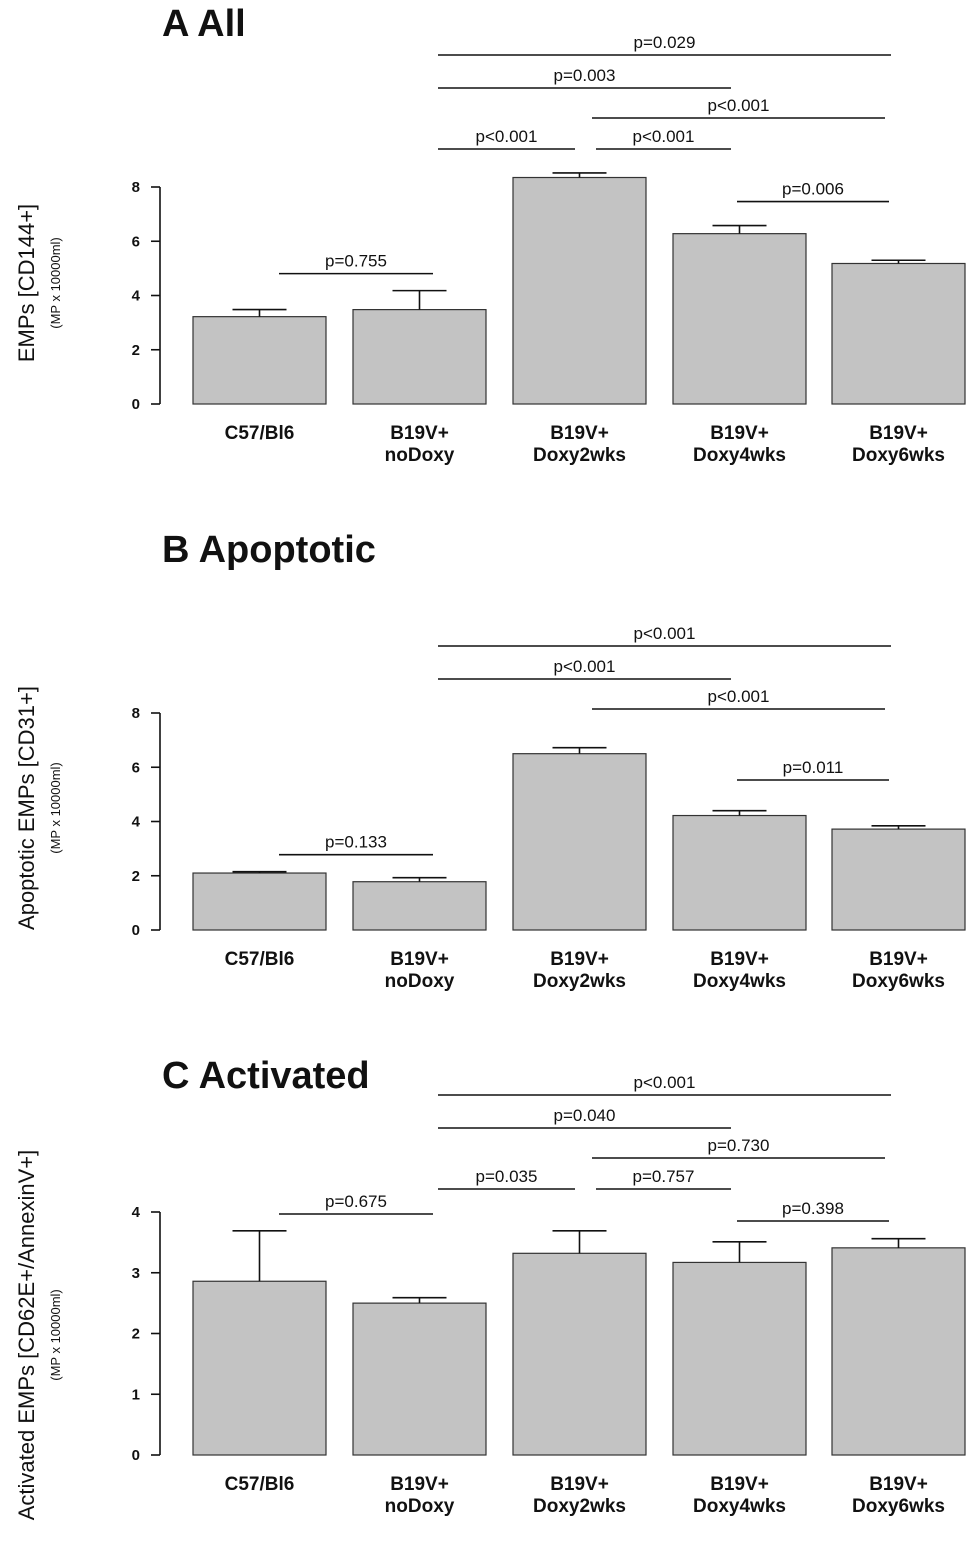 This screenshot has height=1545, width=972. What do you see at coordinates (55, 283) in the screenshot?
I see `panel-0-y-axis-sublabel: (MP x 10000ml)` at bounding box center [55, 283].